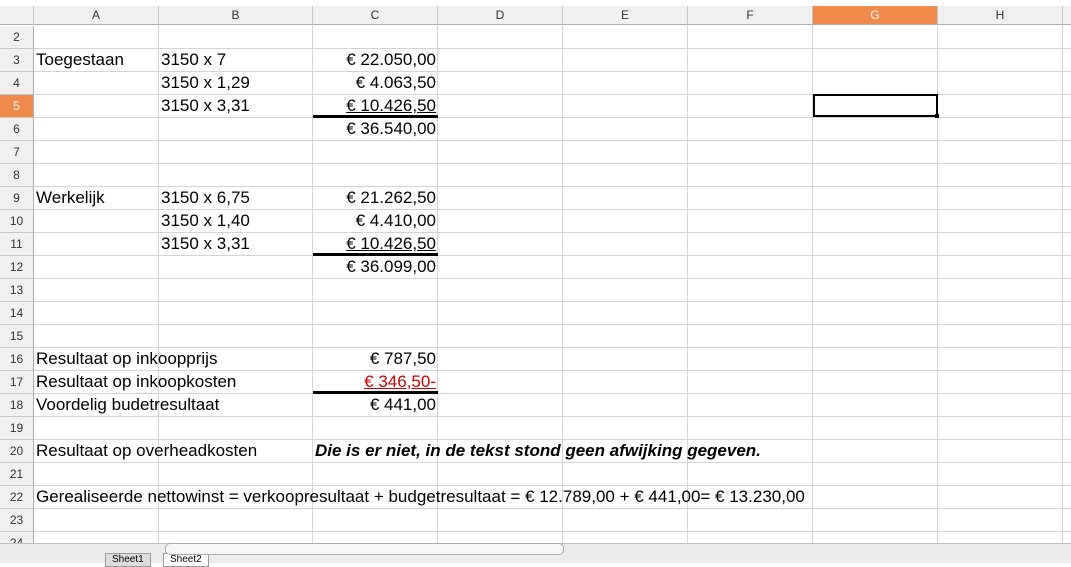 The image size is (1071, 567). I want to click on cell-text: € 22.050,00, so click(391, 59).